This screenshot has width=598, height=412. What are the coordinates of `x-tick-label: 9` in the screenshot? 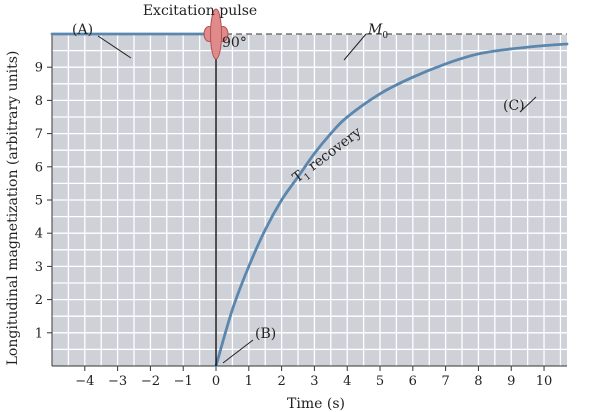 It's located at (511, 381).